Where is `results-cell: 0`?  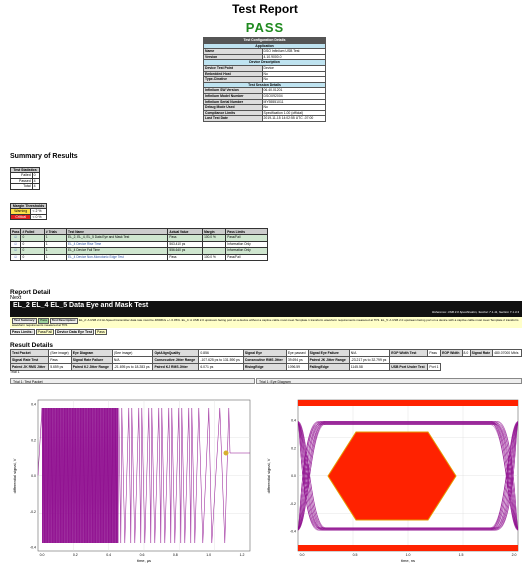
results-cell: 0 is located at coordinates (32, 257).